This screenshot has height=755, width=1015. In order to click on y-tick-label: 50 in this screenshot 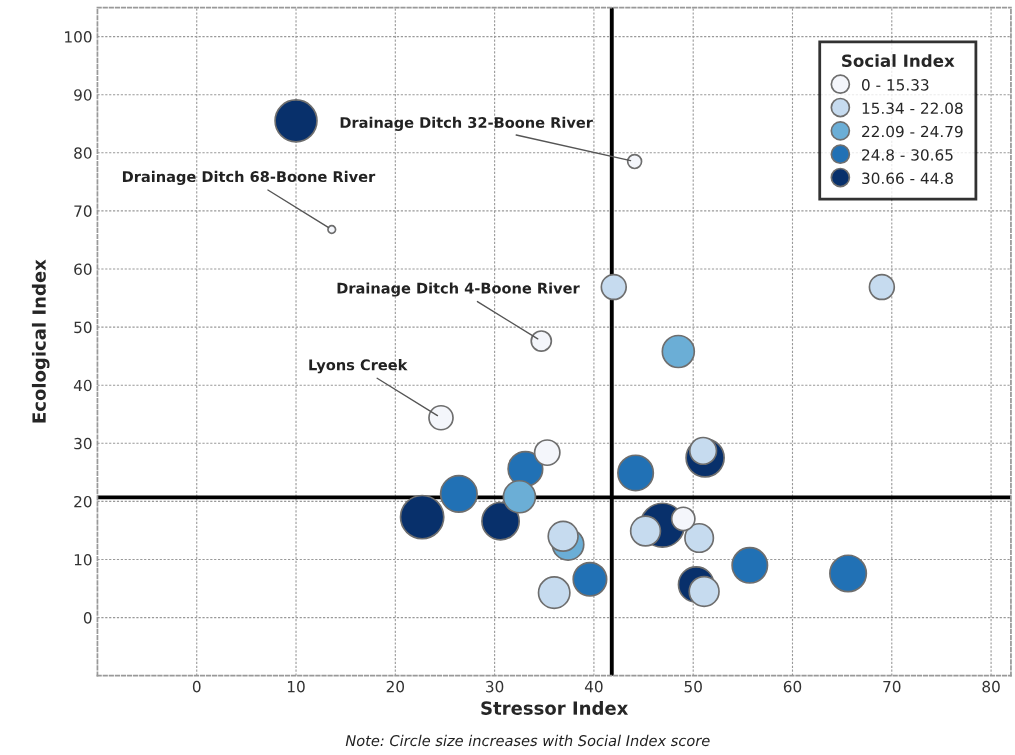, I will do `click(83, 327)`.